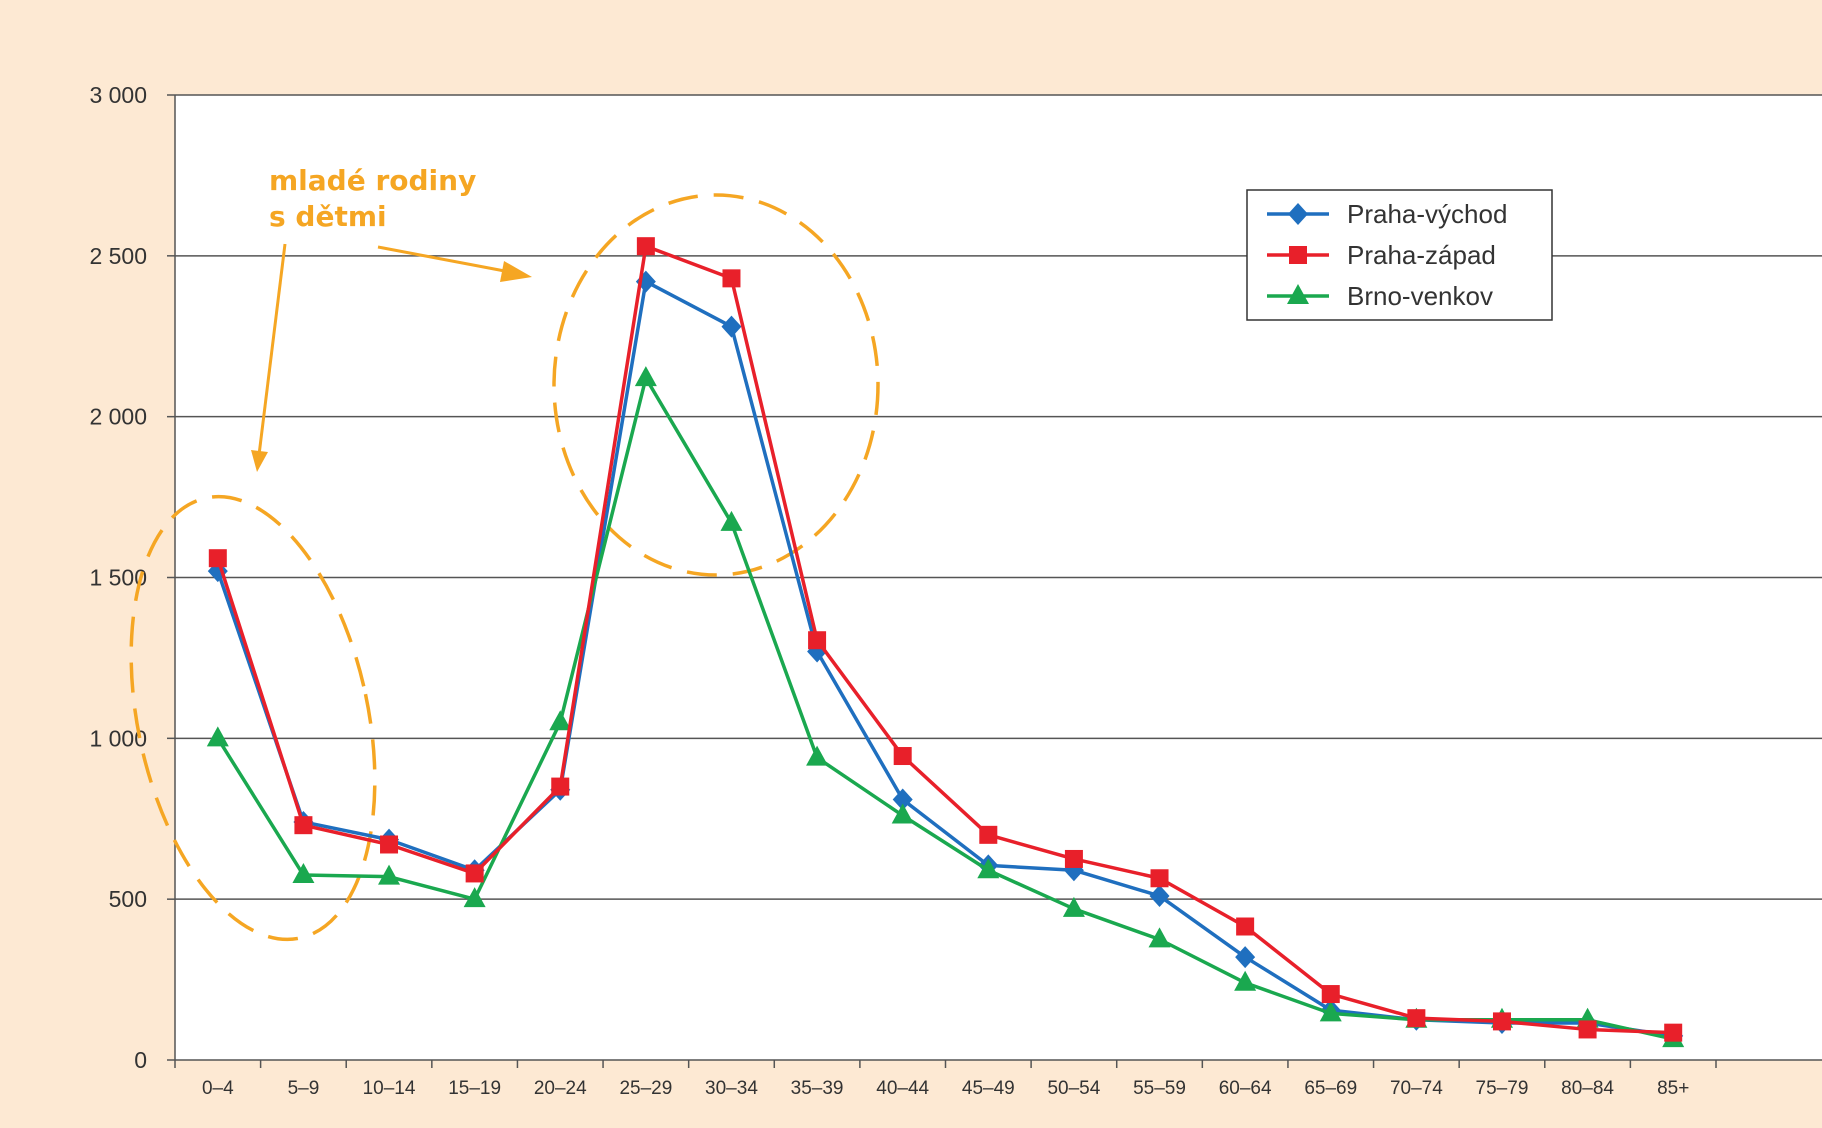  What do you see at coordinates (716, 385) in the screenshot?
I see `annotation-ellipse-young-parents` at bounding box center [716, 385].